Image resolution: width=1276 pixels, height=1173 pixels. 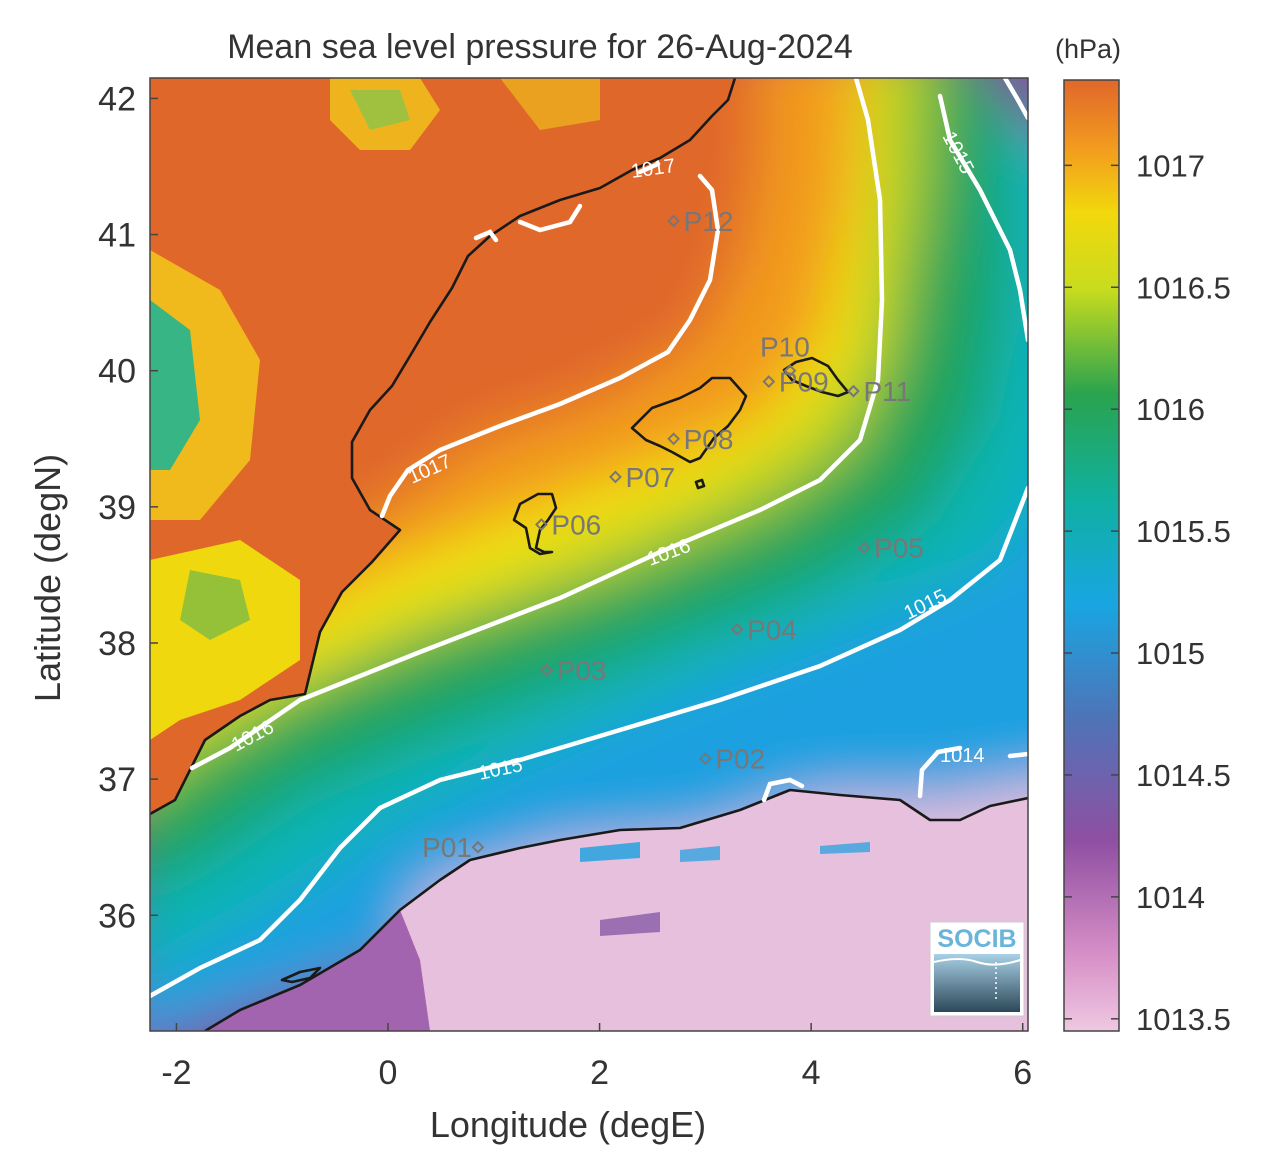 What do you see at coordinates (1022, 1073) in the screenshot?
I see `x-tick-label: 6` at bounding box center [1022, 1073].